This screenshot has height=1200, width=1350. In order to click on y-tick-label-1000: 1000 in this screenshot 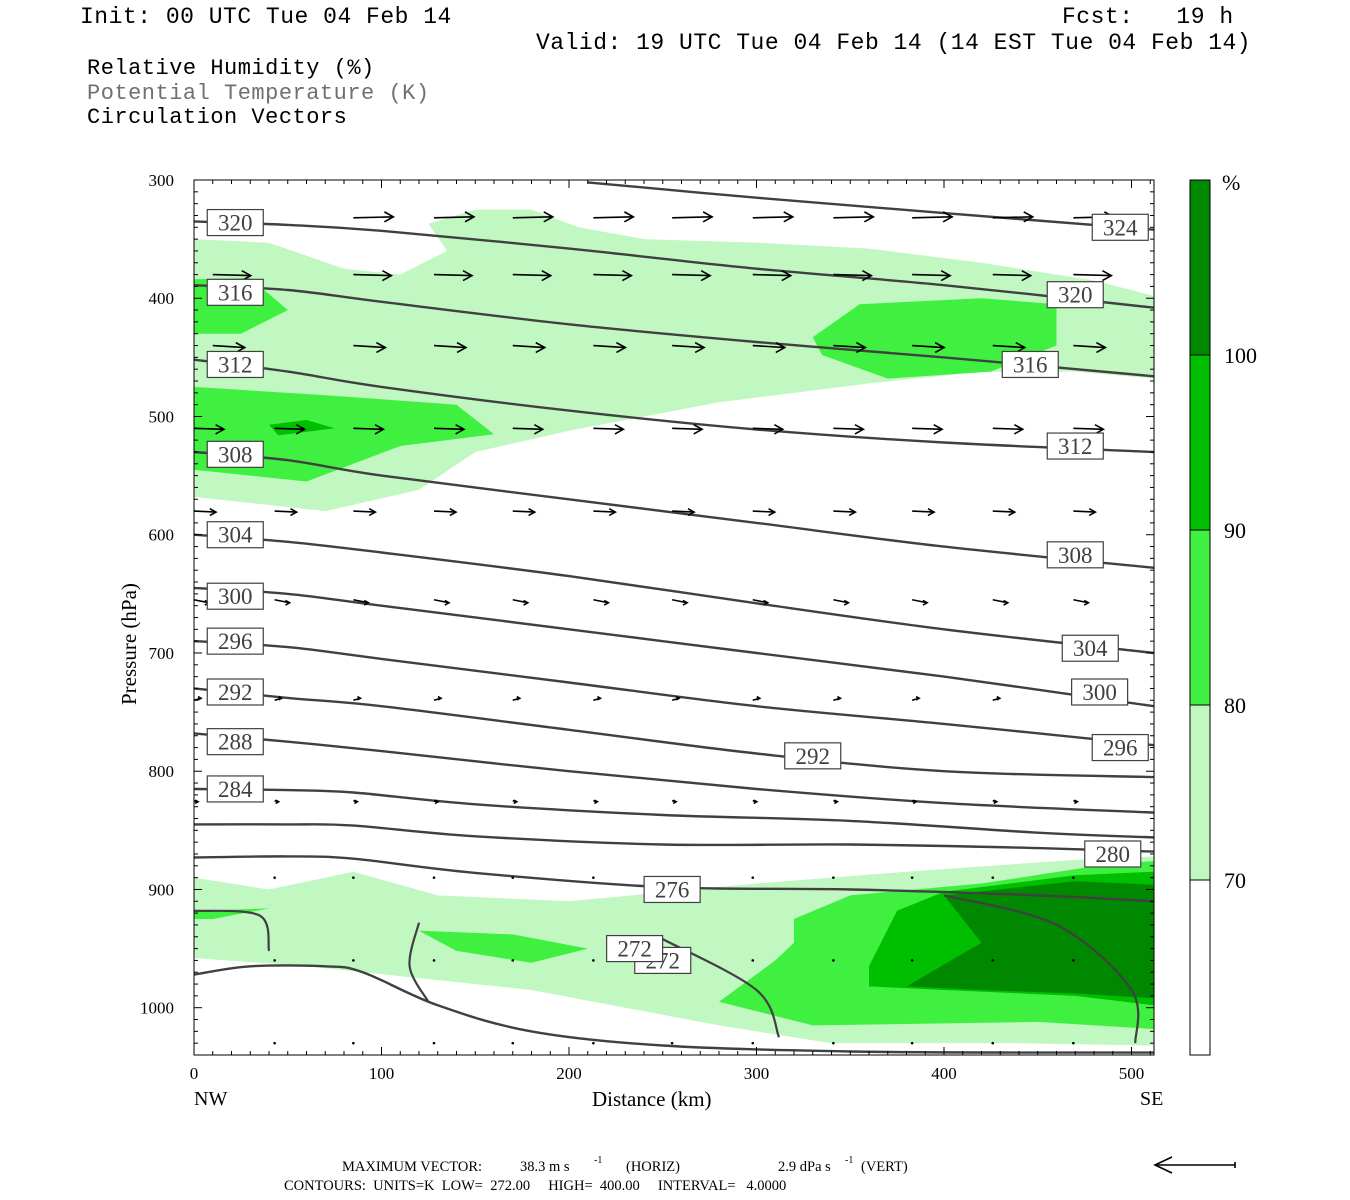, I will do `click(157, 1008)`.